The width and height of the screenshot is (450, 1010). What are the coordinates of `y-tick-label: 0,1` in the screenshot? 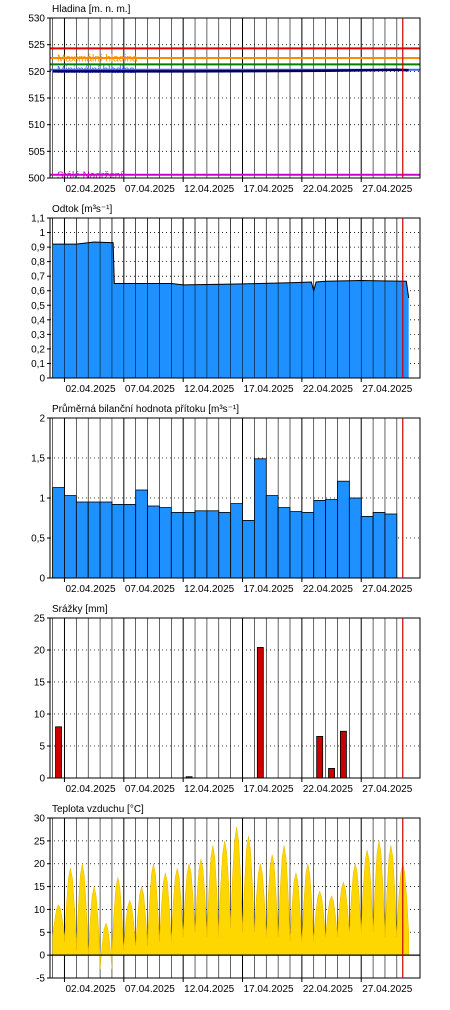 It's located at (38, 364).